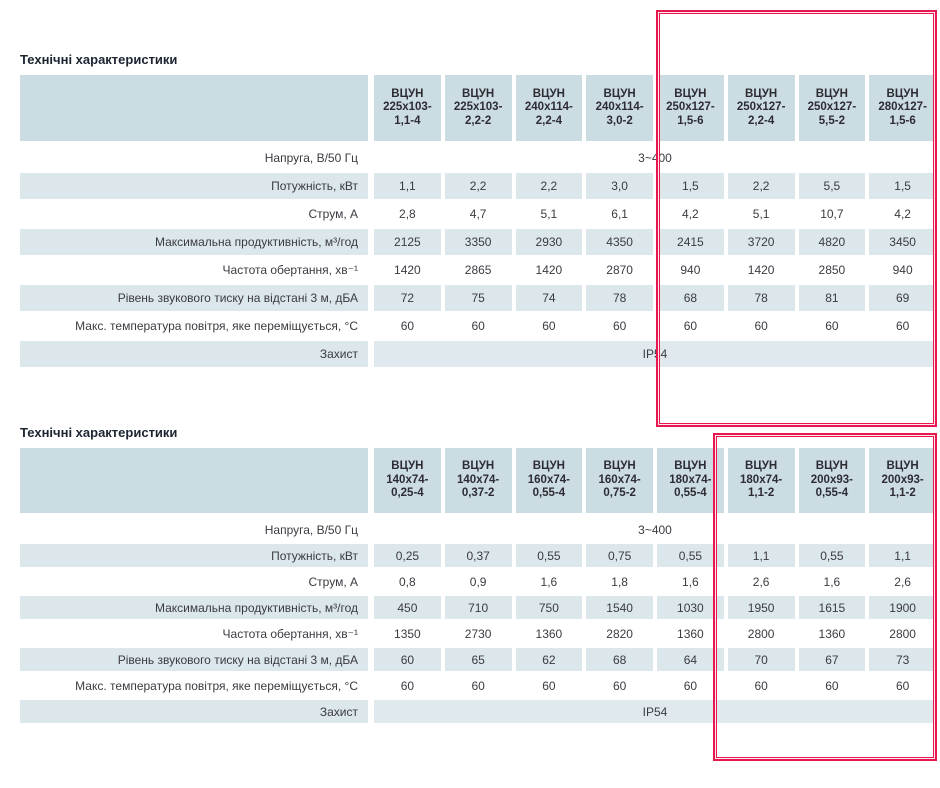 This screenshot has width=940, height=788. Describe the element at coordinates (407, 214) in the screenshot. I see `value-cell: 2,8` at that location.